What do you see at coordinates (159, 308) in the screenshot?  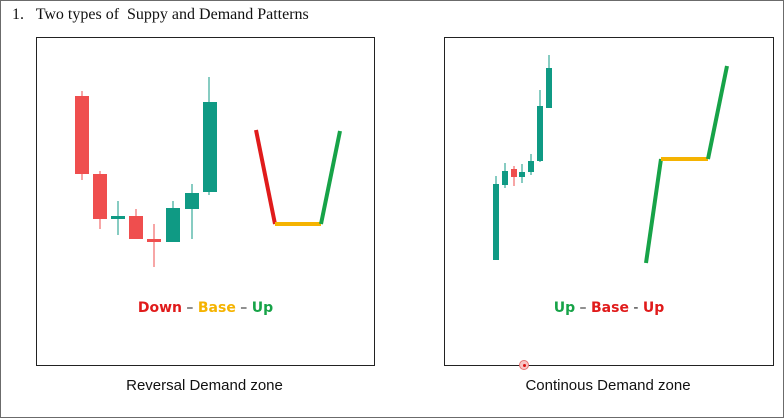 I see `legend-down: Down` at bounding box center [159, 308].